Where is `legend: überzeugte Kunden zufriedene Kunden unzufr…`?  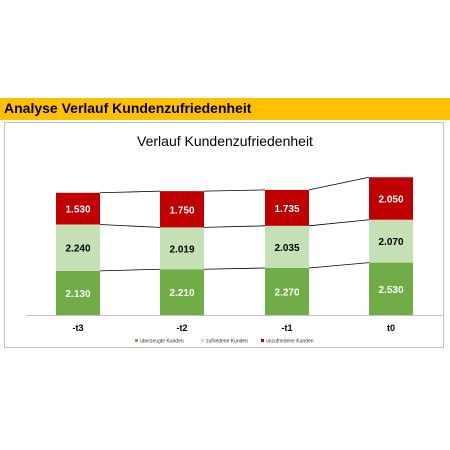
legend: überzeugte Kunden zufriedene Kunden unzufr… is located at coordinates (224, 342).